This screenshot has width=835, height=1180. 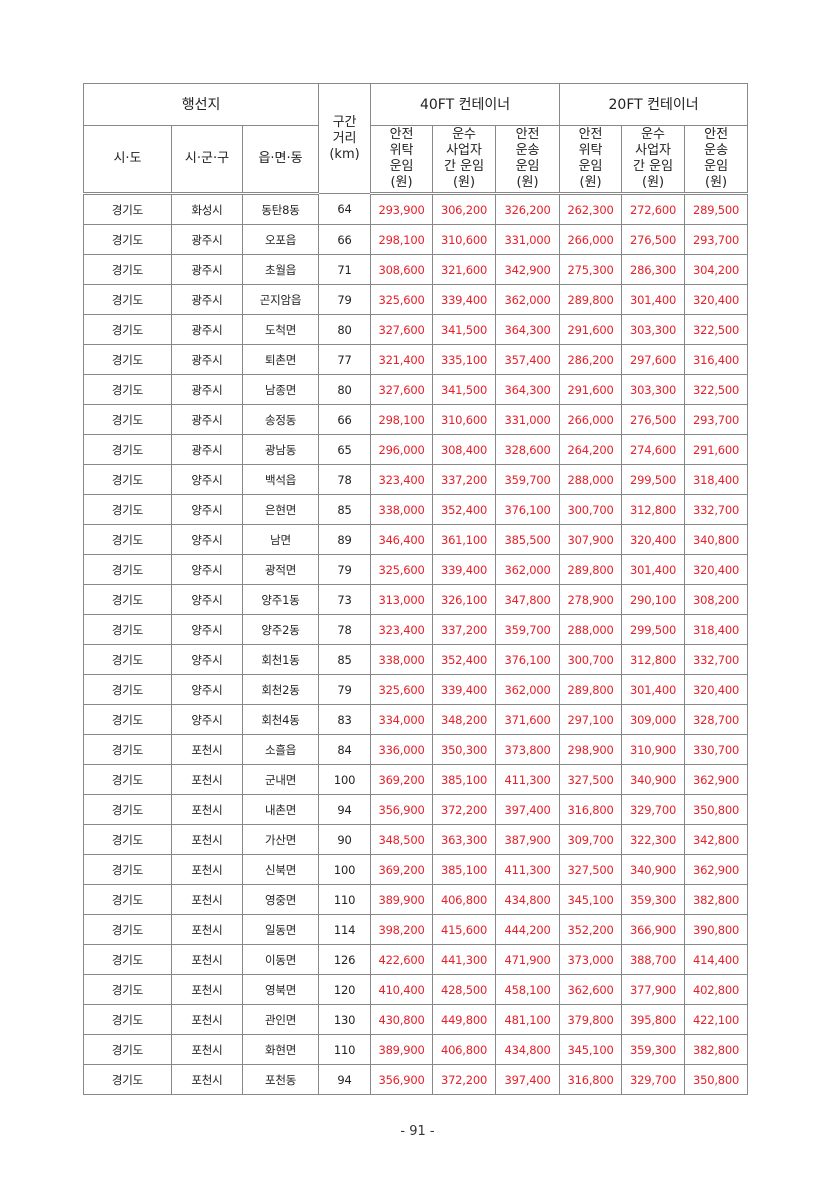 What do you see at coordinates (653, 929) in the screenshot?
I see `cell-20ft-carrier-rate: 366,900` at bounding box center [653, 929].